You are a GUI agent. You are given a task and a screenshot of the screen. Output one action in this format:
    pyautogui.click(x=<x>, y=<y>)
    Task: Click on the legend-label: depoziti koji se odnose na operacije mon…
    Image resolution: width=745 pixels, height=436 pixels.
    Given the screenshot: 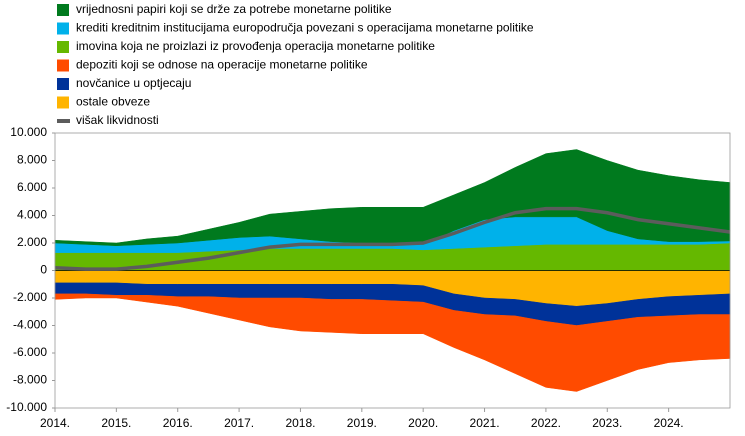 What is the action you would take?
    pyautogui.click(x=222, y=65)
    